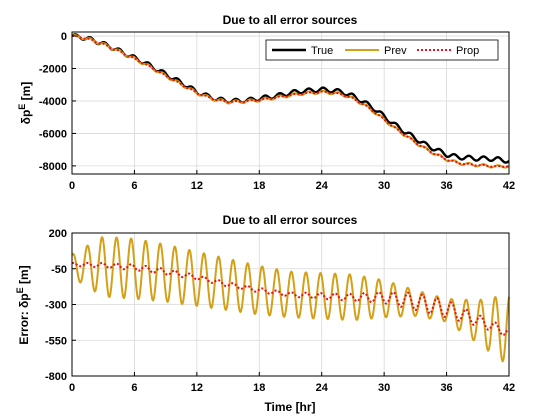 The height and width of the screenshot is (420, 560). I want to click on y-tick-label: -800, so click(56, 377).